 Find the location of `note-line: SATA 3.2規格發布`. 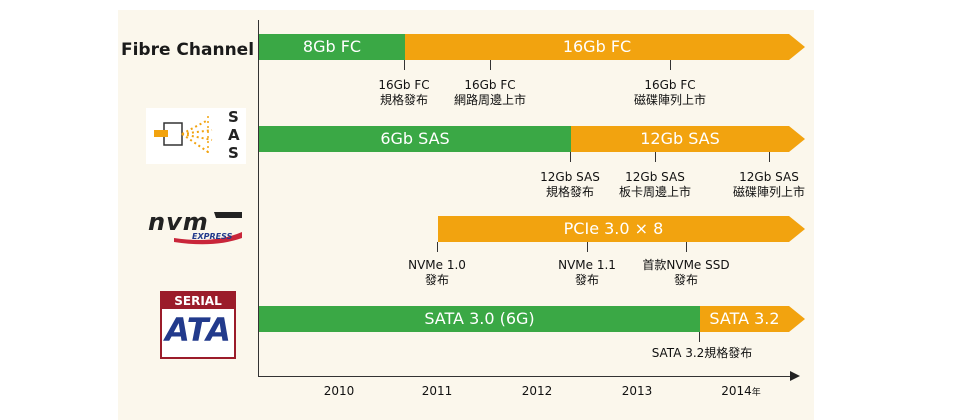

note-line: SATA 3.2規格發布 is located at coordinates (702, 353).